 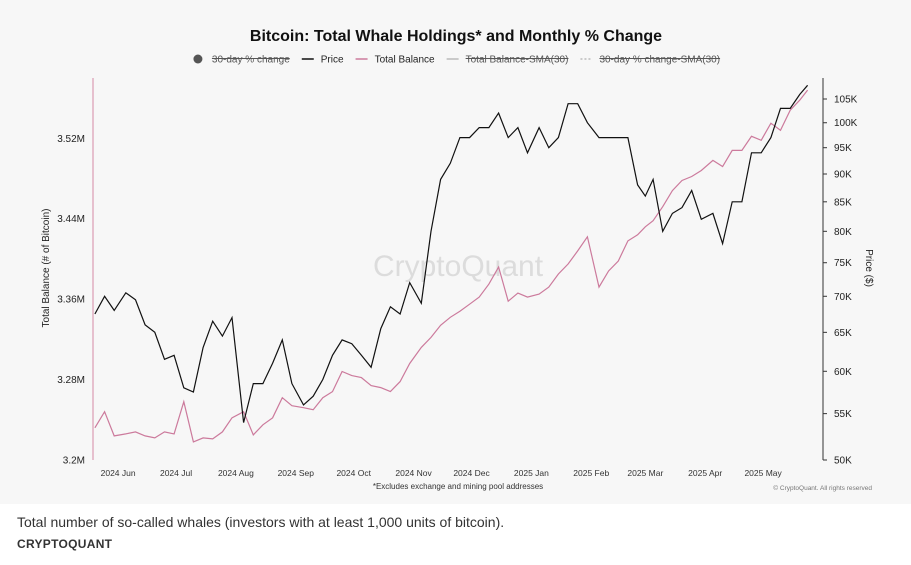 I want to click on right-tick-label: 80K, so click(x=843, y=232).